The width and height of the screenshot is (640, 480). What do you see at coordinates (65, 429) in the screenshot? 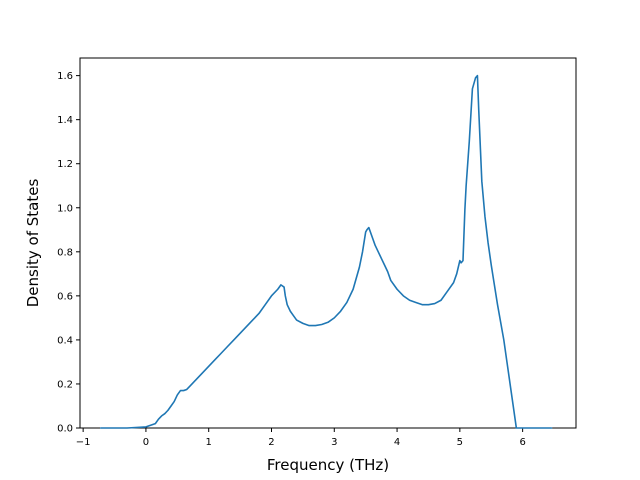
I see `y-tick-label: 0.0` at bounding box center [65, 429].